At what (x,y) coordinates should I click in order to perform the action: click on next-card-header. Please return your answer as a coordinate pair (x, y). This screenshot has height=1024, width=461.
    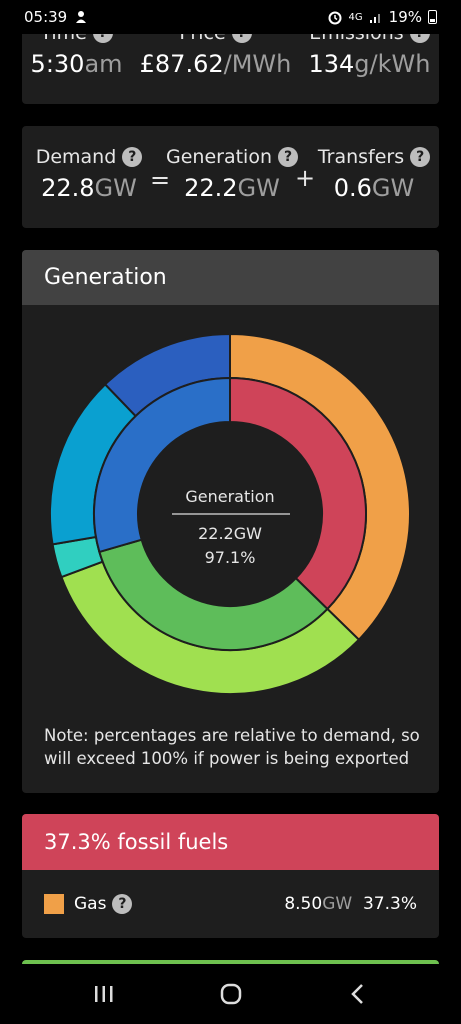
    Looking at the image, I should click on (230, 962).